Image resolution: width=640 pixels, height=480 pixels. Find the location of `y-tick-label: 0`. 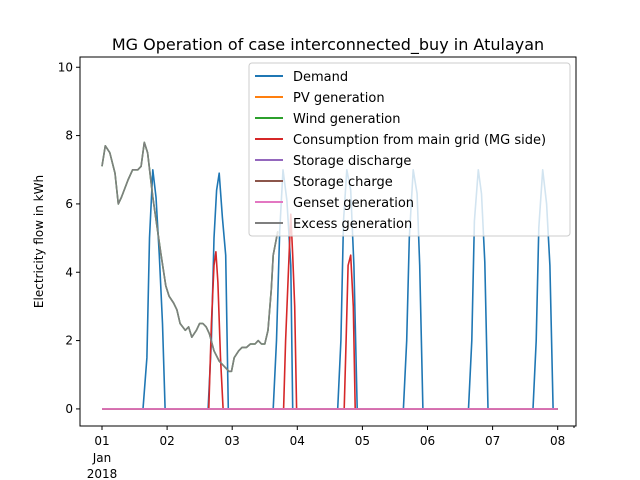

y-tick-label: 0 is located at coordinates (69, 409).